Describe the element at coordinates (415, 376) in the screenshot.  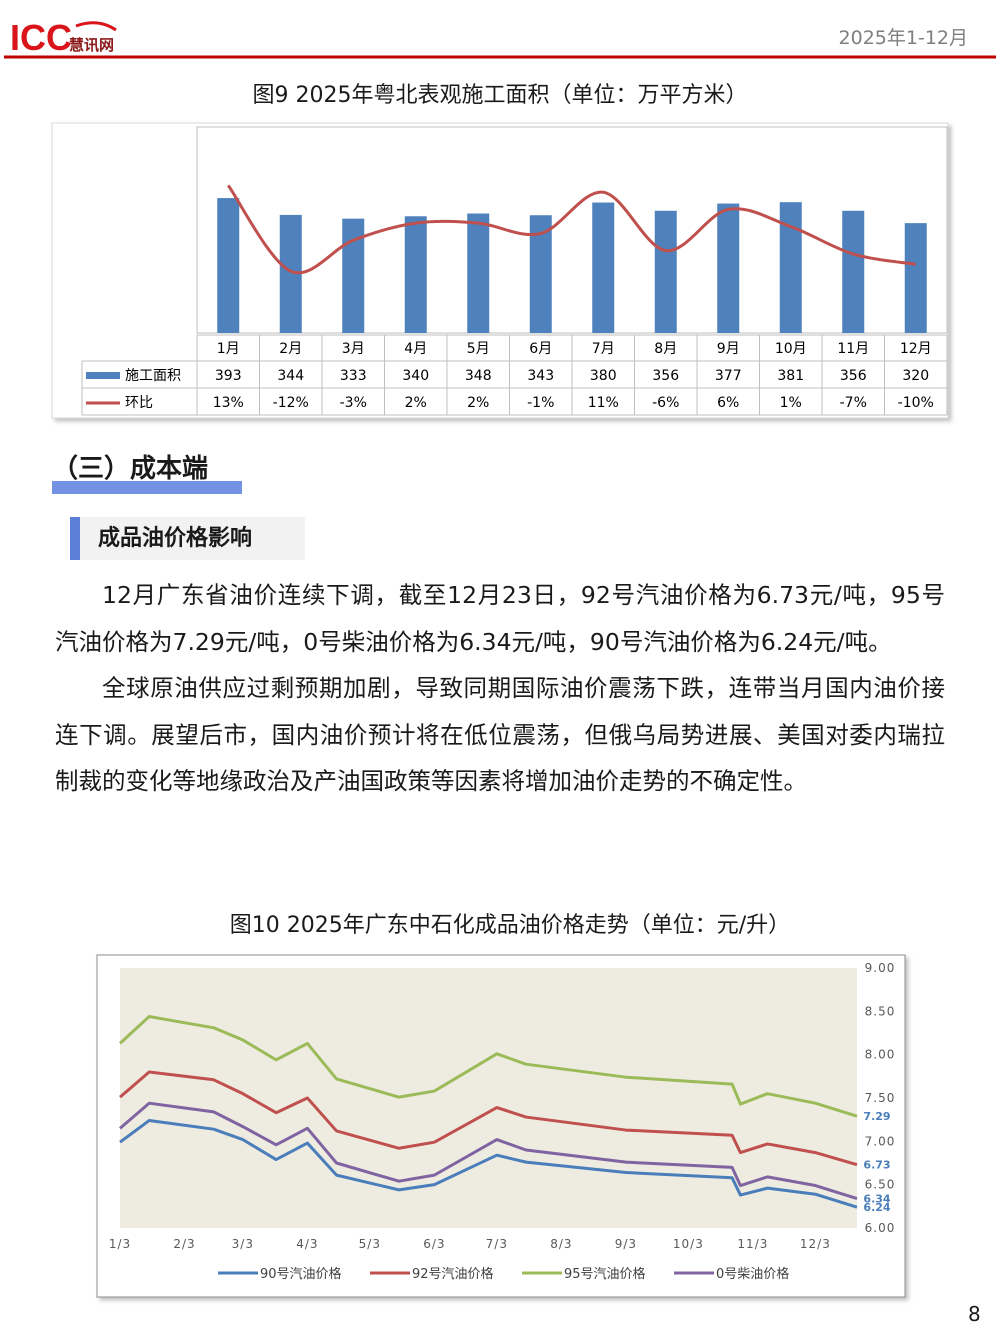
I see `table-value: 340` at that location.